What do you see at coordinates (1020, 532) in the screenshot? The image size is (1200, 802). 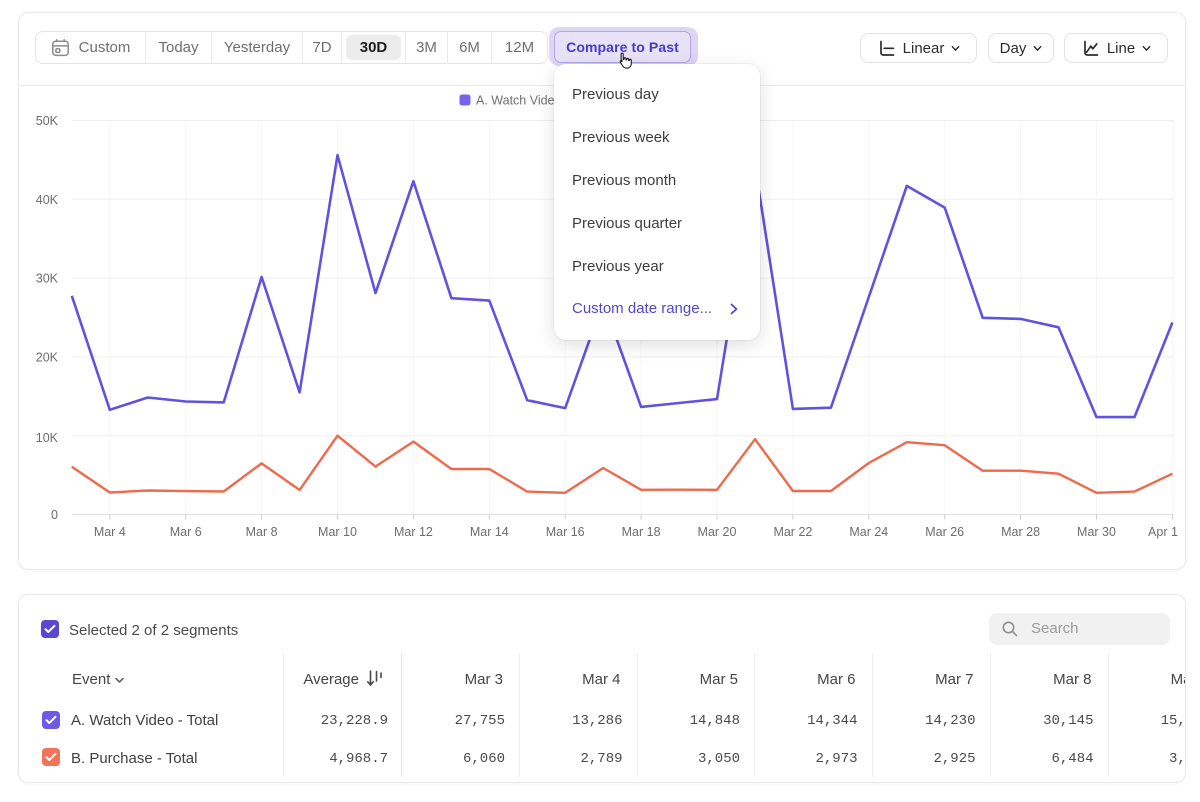 I see `svg-text: Mar 28` at bounding box center [1020, 532].